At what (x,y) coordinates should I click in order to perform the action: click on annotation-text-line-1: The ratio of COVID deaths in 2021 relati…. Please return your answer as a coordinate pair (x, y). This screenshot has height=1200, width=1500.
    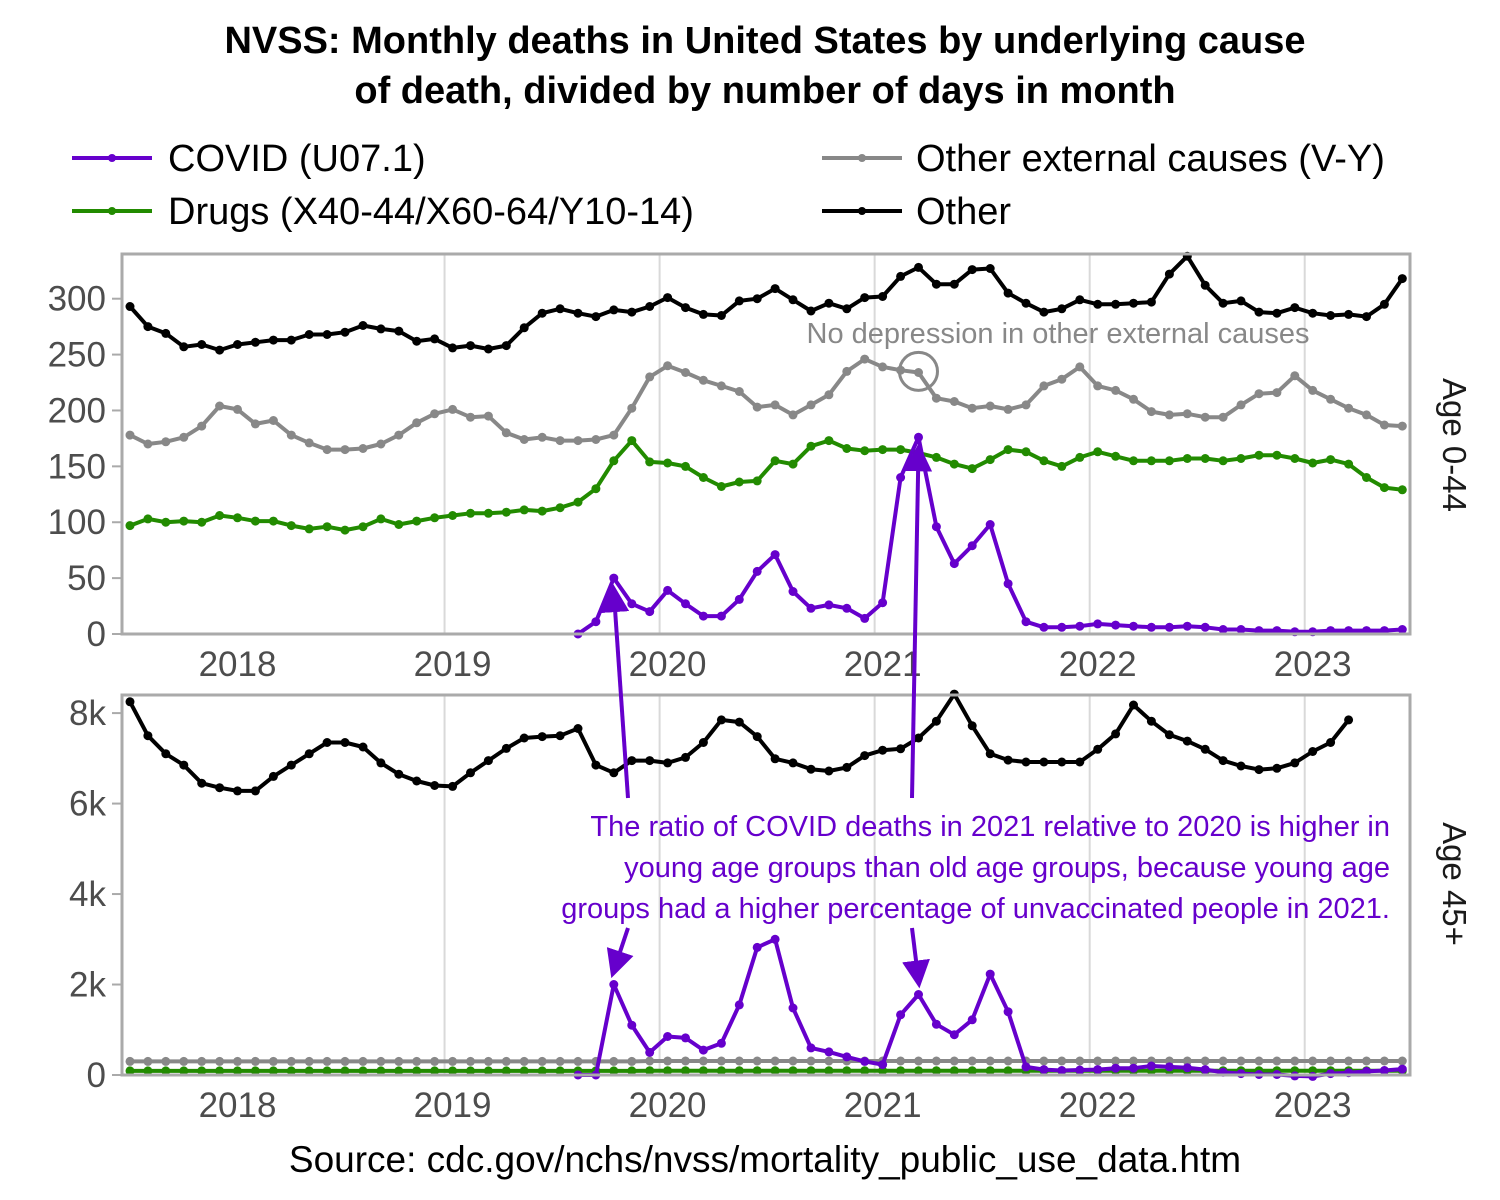
    Looking at the image, I should click on (990, 827).